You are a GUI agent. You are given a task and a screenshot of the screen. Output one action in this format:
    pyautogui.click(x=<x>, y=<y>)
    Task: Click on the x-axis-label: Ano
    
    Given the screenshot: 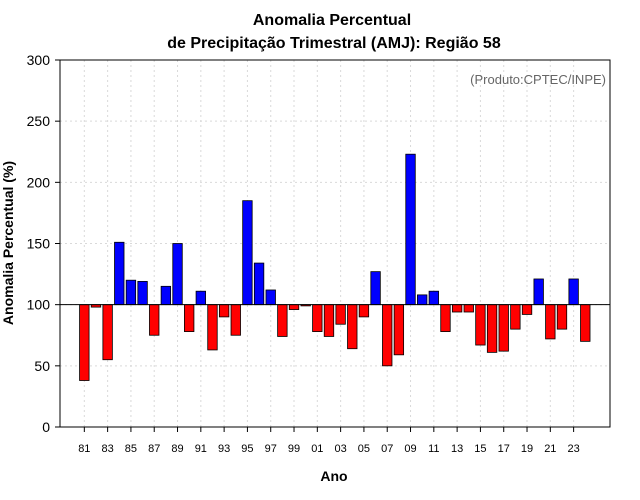 What is the action you would take?
    pyautogui.click(x=333, y=476)
    